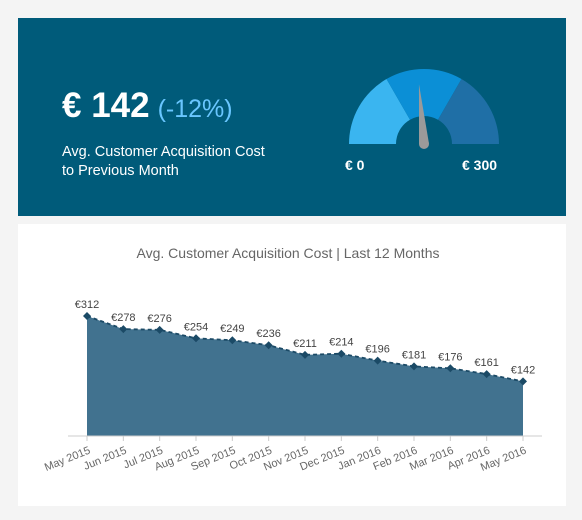 The height and width of the screenshot is (520, 582). I want to click on kpi-value-row: € 142 (-12%), so click(147, 106).